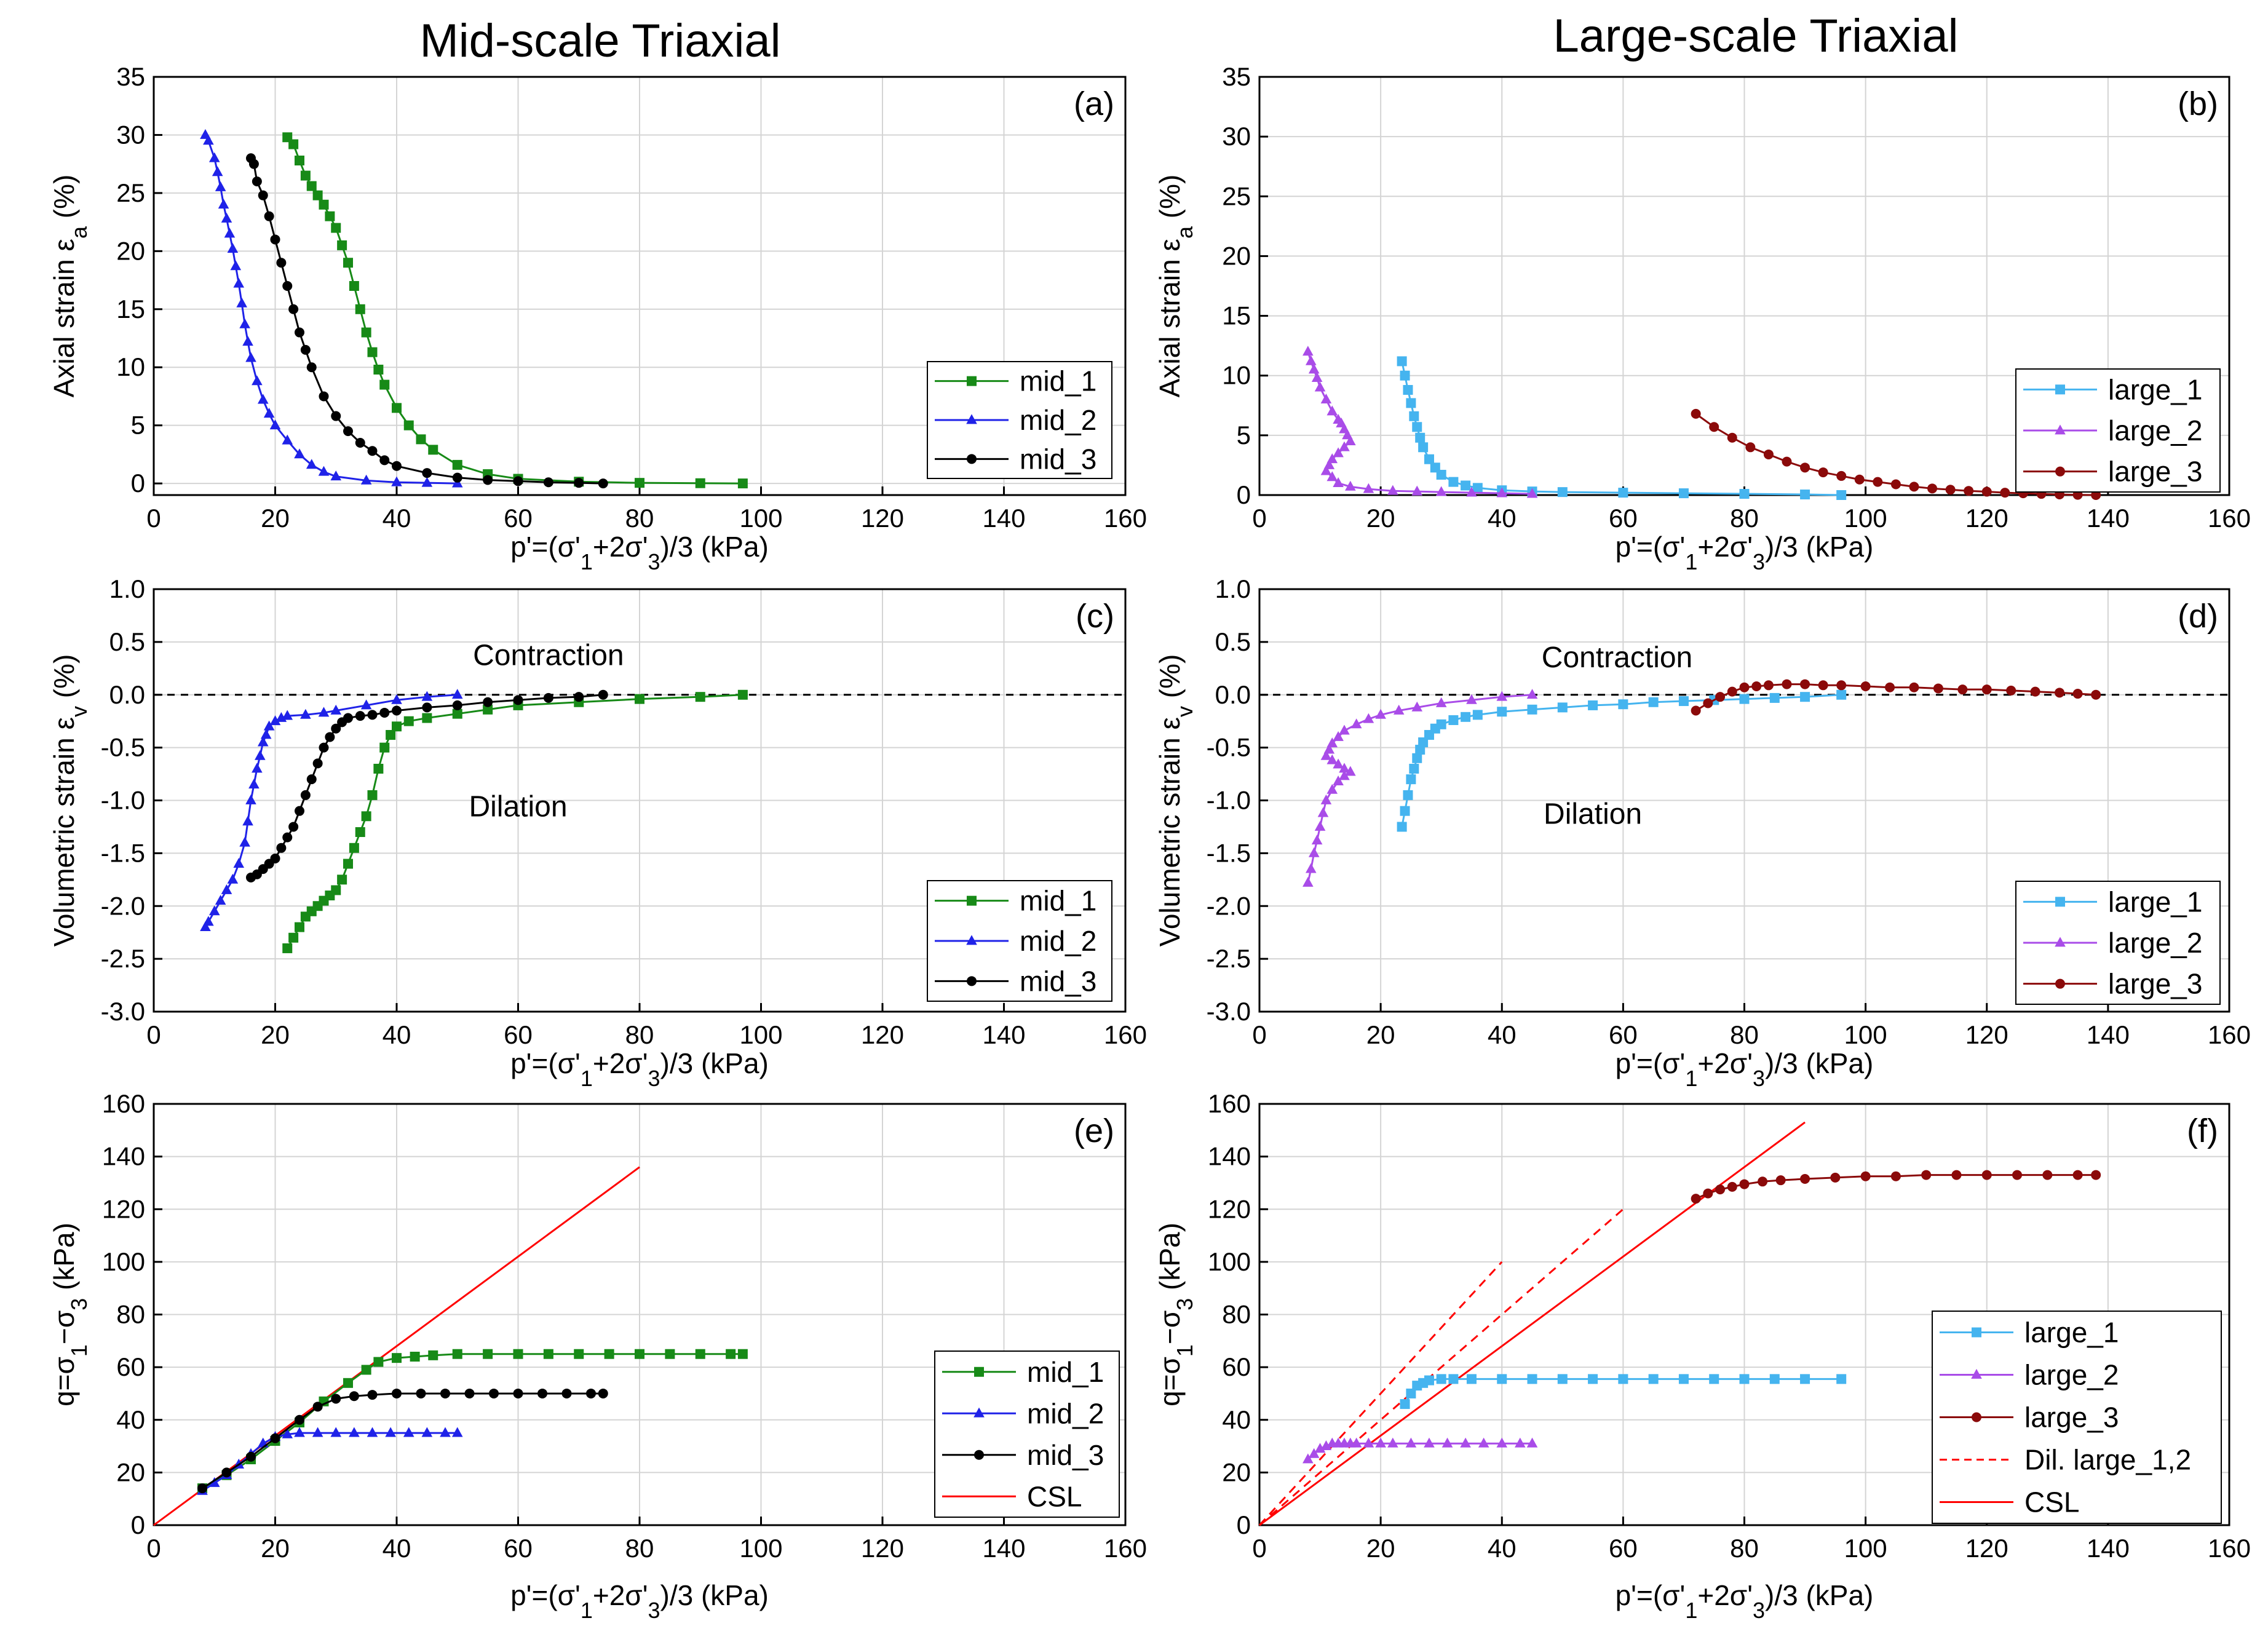 The height and width of the screenshot is (1642, 2268). What do you see at coordinates (1236, 1315) in the screenshot?
I see `y-tick-label: 80` at bounding box center [1236, 1315].